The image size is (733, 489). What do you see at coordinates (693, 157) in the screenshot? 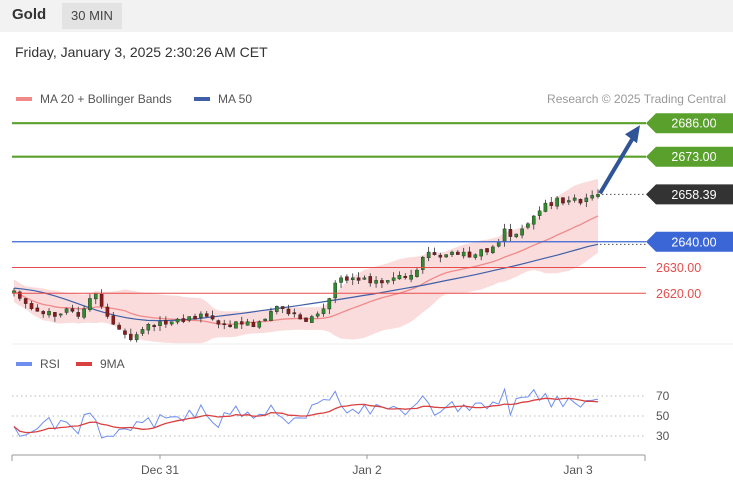
I see `target-level-label: 2673.00` at bounding box center [693, 157].